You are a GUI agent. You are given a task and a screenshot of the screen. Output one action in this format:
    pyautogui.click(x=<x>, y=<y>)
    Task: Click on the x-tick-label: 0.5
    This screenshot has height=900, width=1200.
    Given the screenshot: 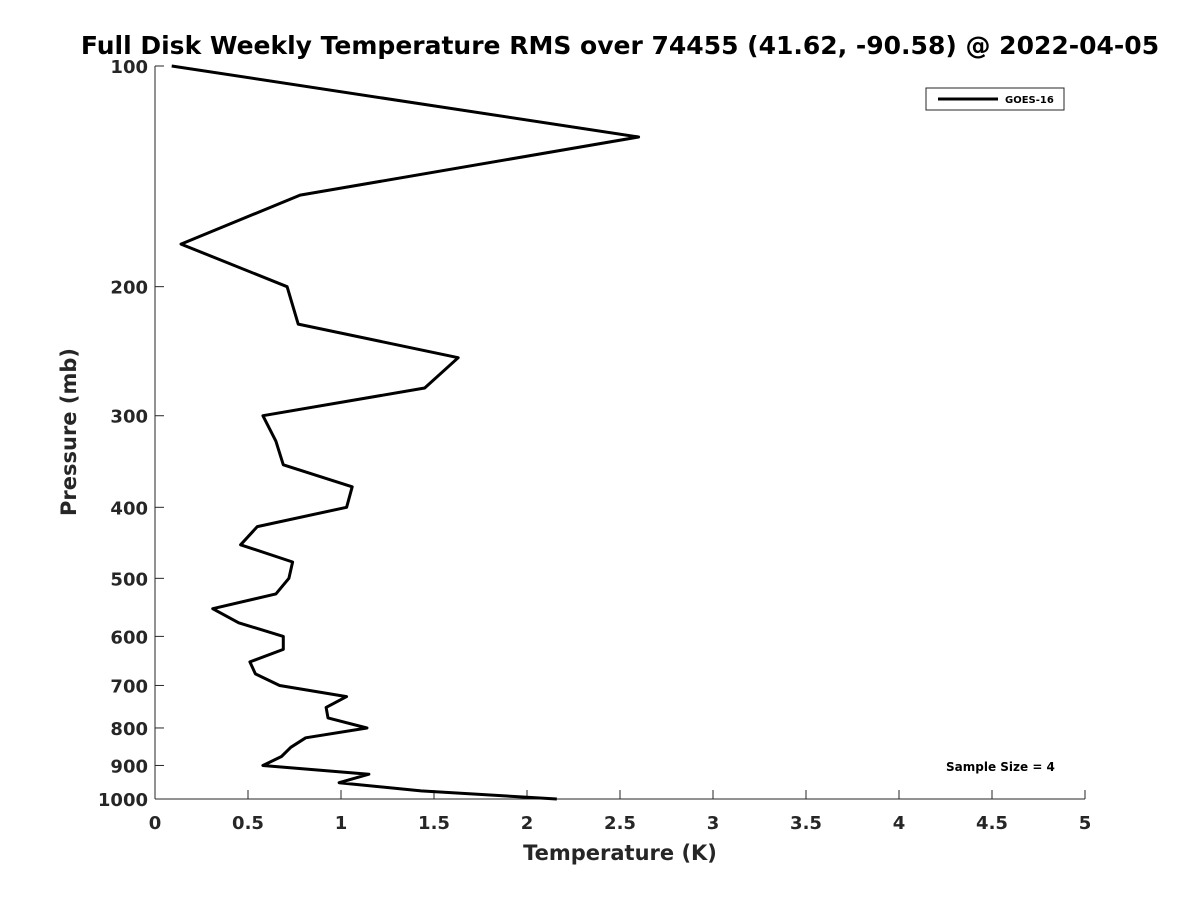 What is the action you would take?
    pyautogui.click(x=248, y=823)
    